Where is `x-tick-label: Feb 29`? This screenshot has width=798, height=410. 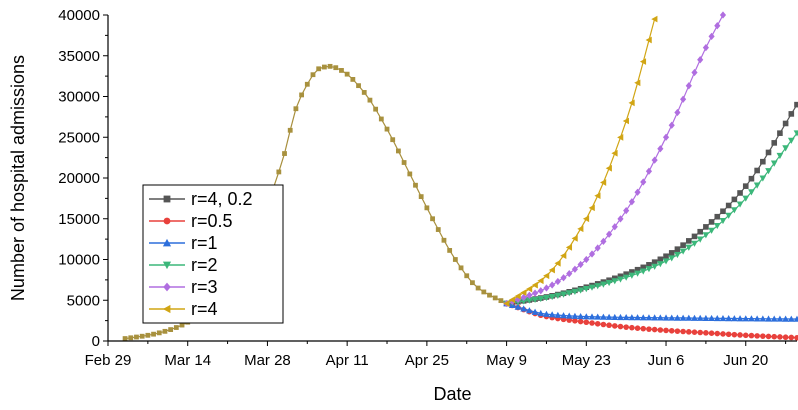 x-tick-label: Feb 29 is located at coordinates (108, 360).